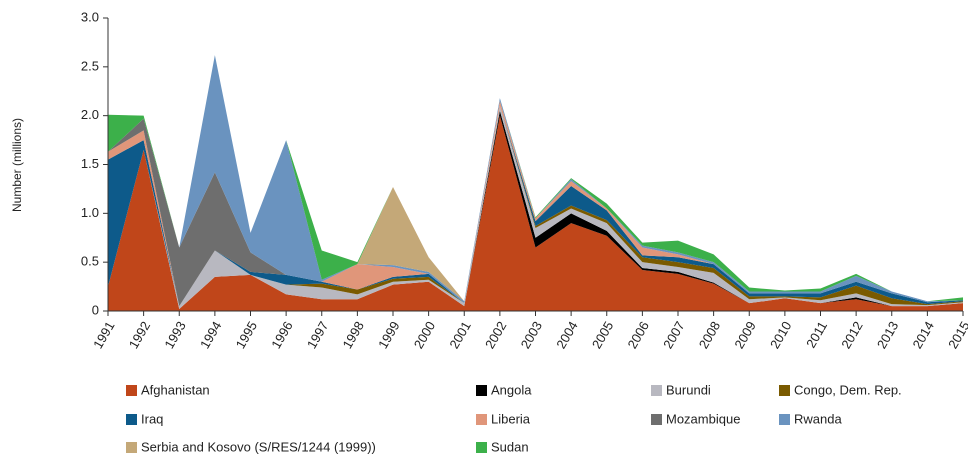 This screenshot has width=968, height=456. Describe the element at coordinates (673, 335) in the screenshot. I see `x-tick-label: 2007` at that location.